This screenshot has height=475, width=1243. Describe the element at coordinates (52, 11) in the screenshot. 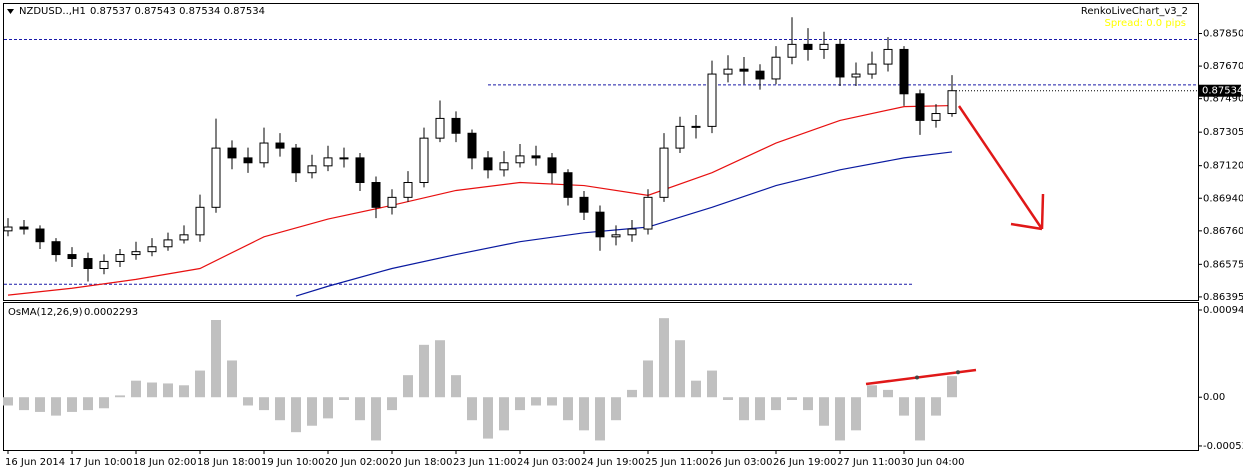

I see `symbol: NZDUSD..,H1` at that location.